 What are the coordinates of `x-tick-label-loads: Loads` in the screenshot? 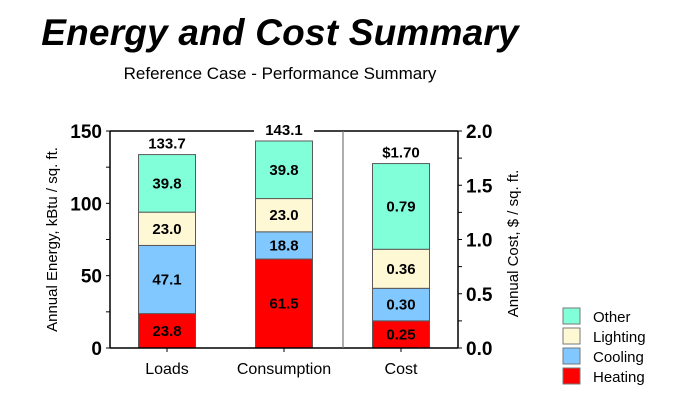 It's located at (167, 369).